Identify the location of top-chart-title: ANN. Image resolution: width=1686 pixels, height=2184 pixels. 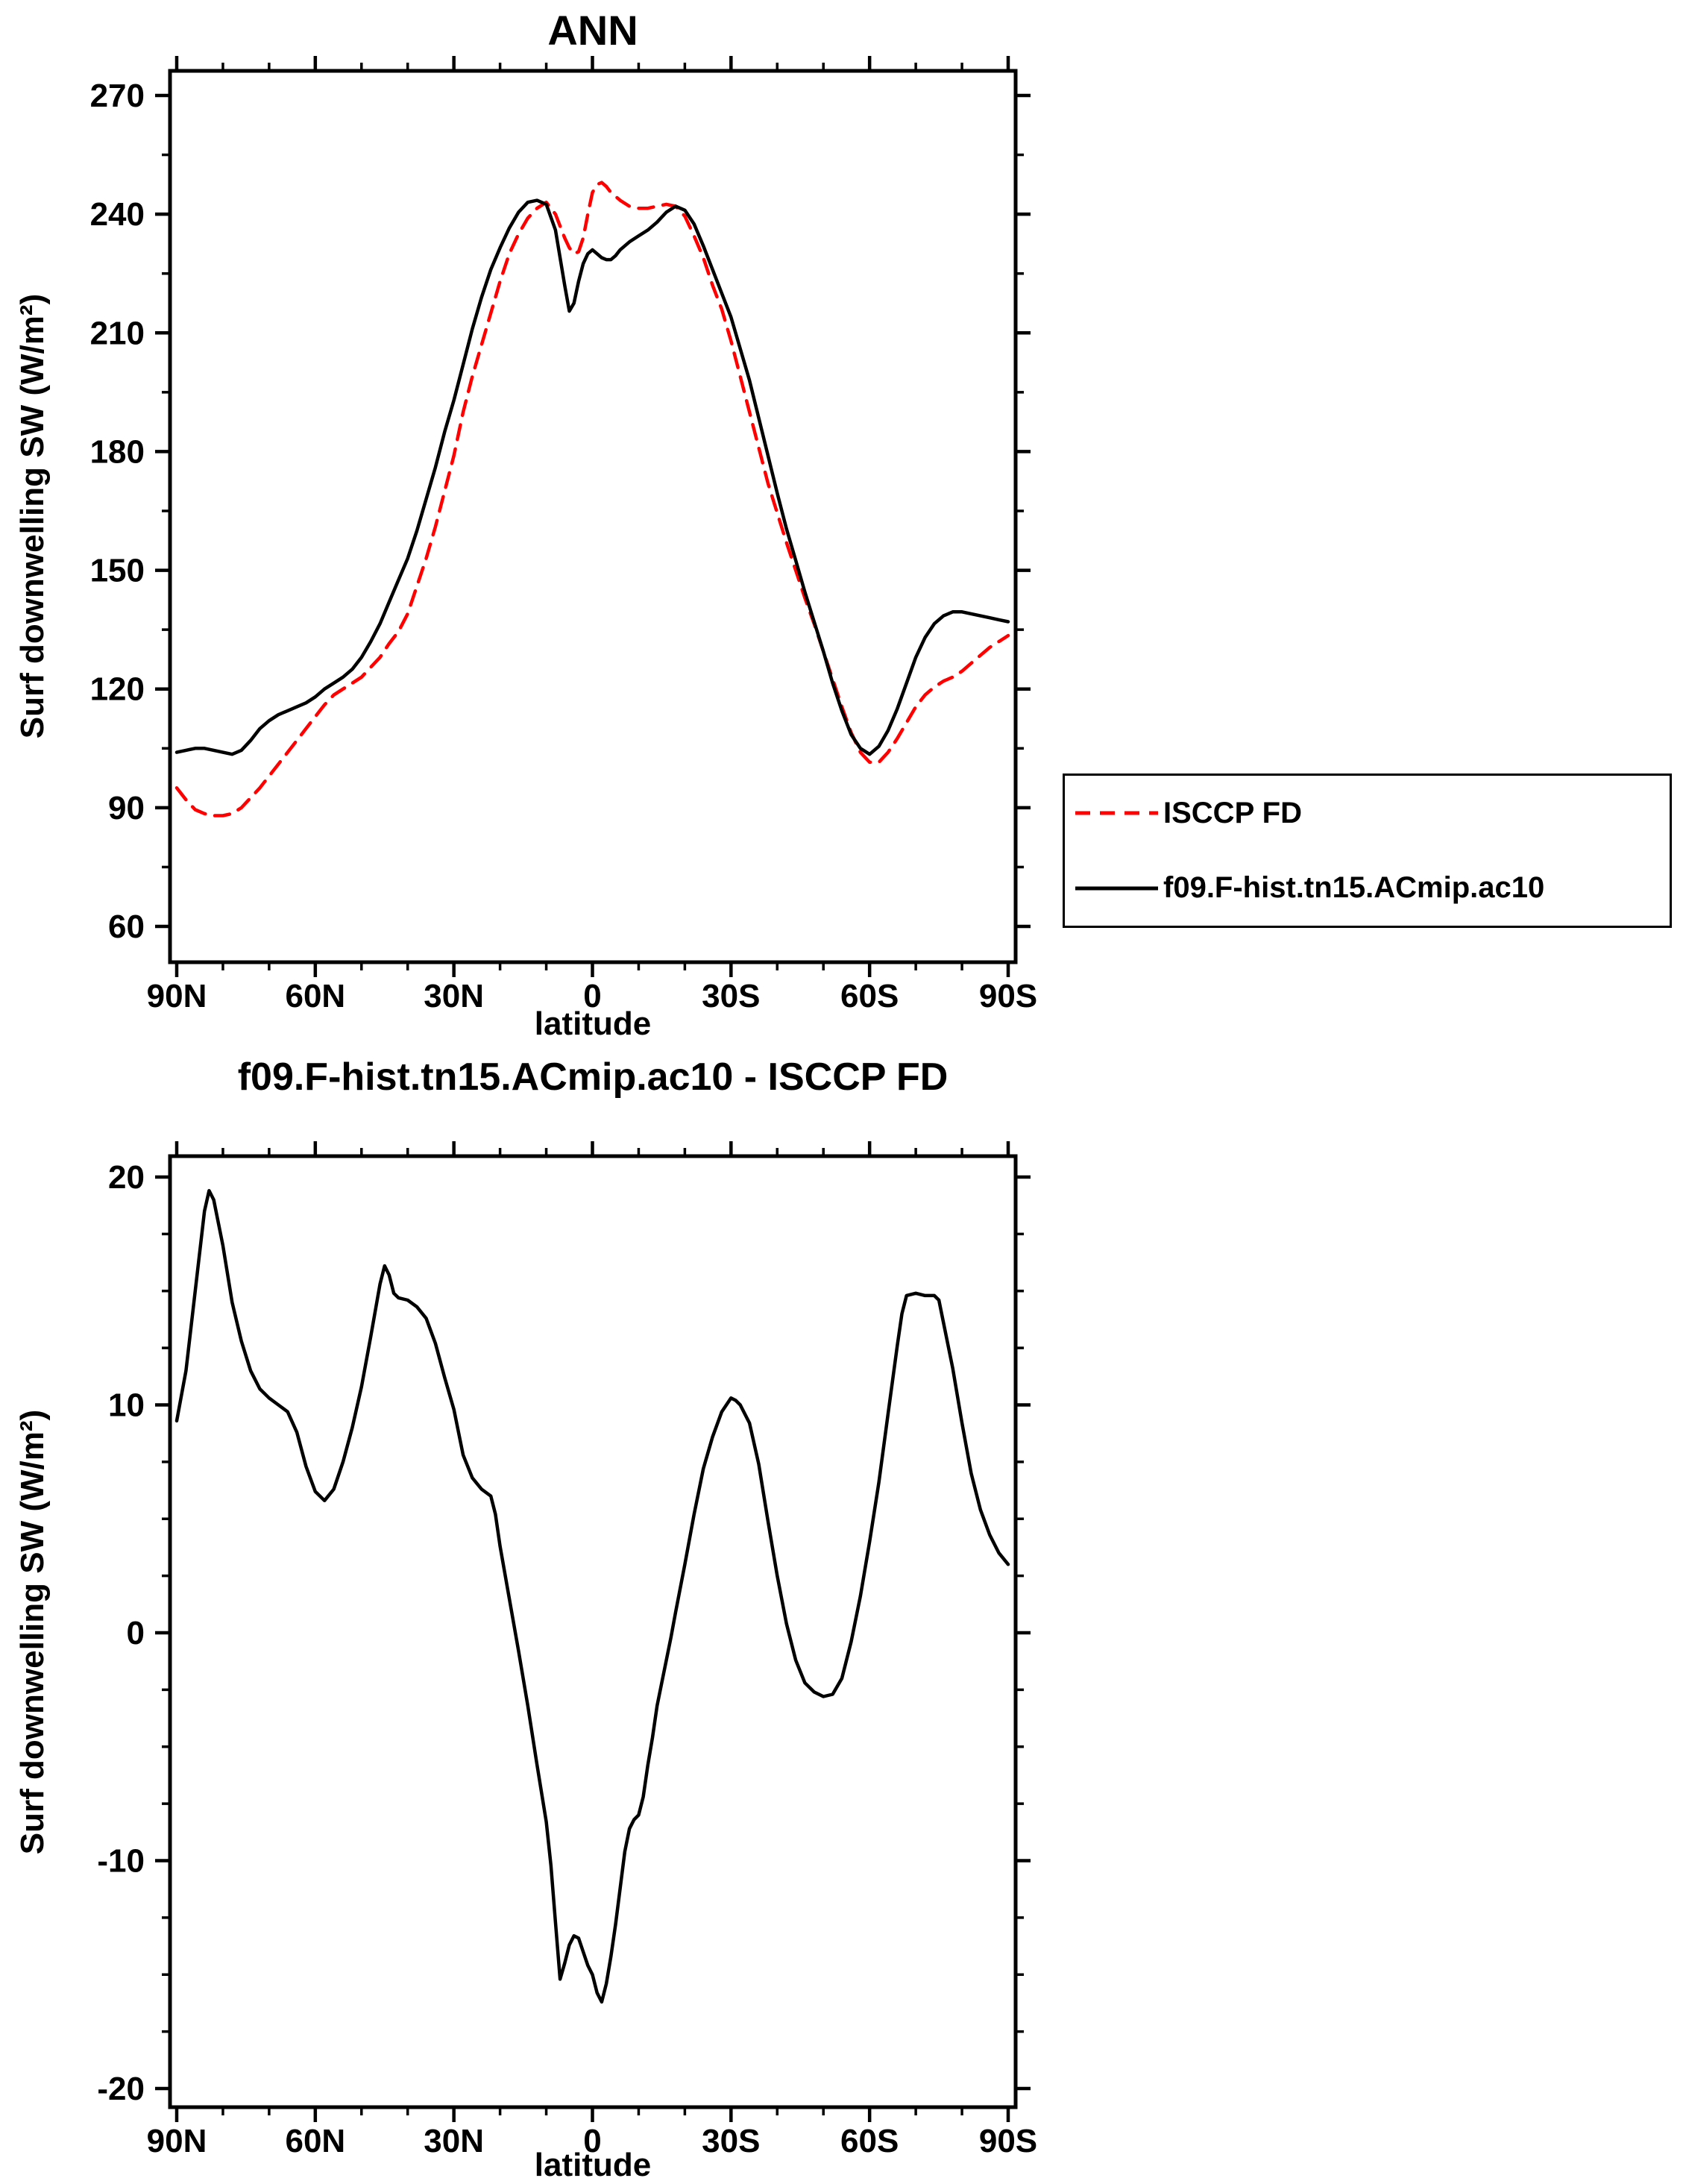
(592, 31).